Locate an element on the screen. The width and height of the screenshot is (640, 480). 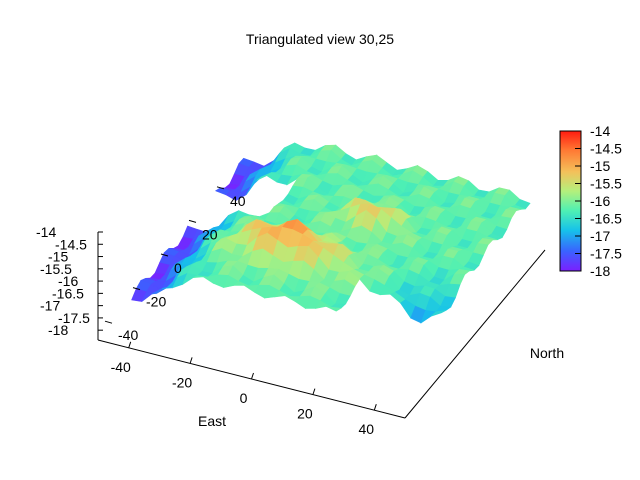
z-tick-label: -16.5 is located at coordinates (68, 293).